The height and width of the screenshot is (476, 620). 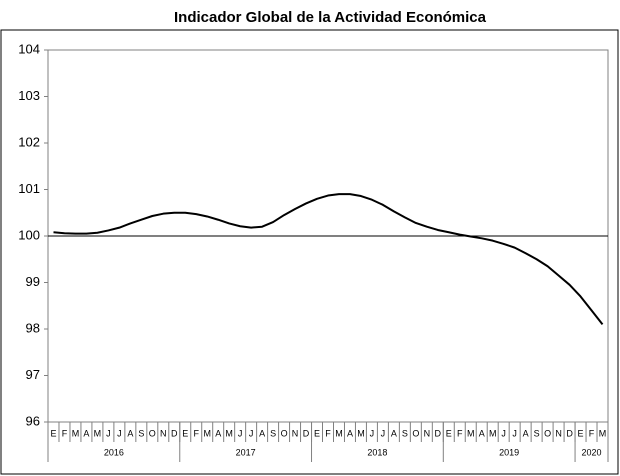 What do you see at coordinates (114, 452) in the screenshot?
I see `year-label: 2016` at bounding box center [114, 452].